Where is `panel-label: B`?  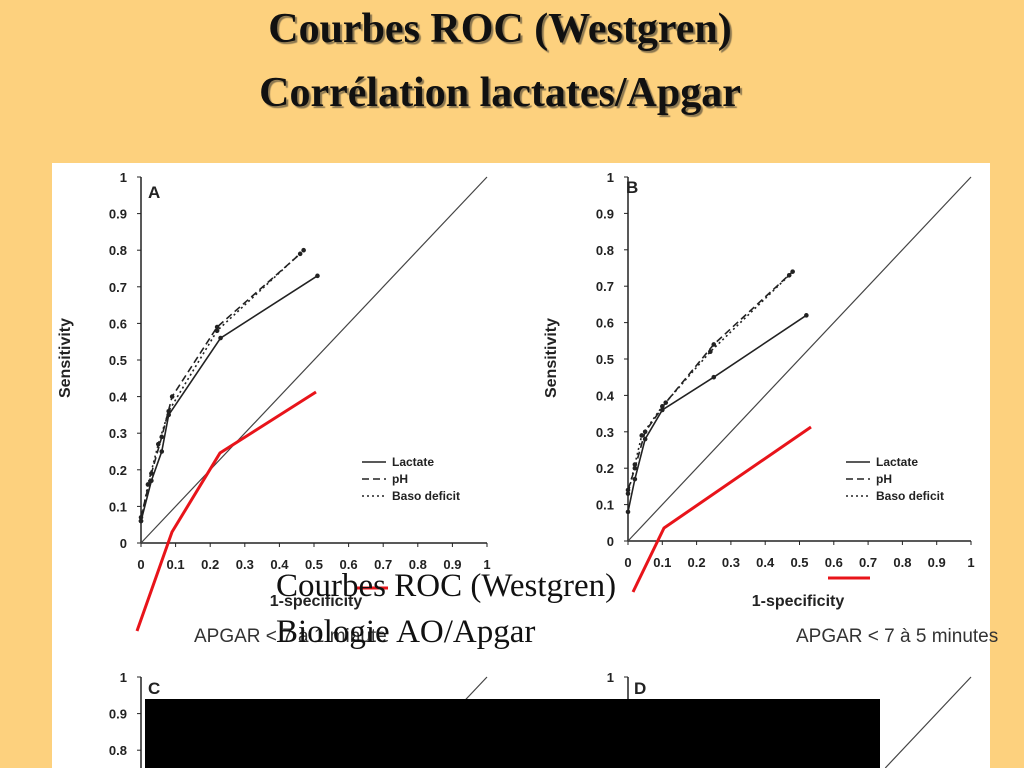
panel-label: B is located at coordinates (632, 187).